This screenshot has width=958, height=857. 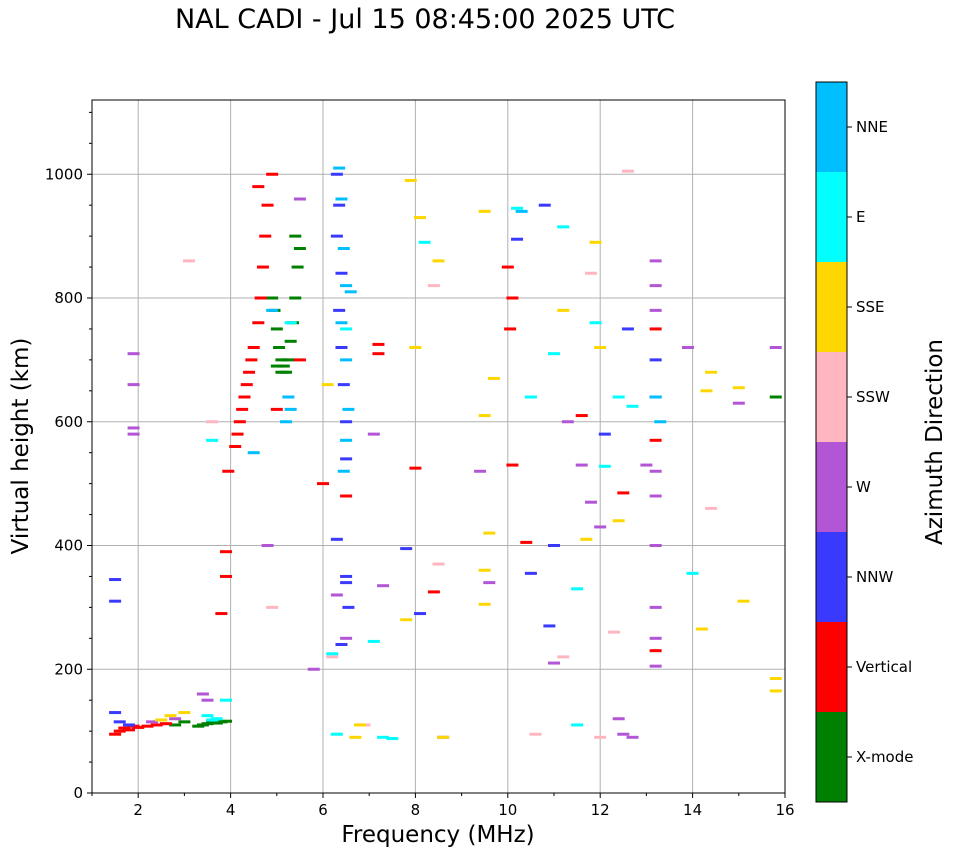 What do you see at coordinates (68, 422) in the screenshot?
I see `y-tick-label: 600` at bounding box center [68, 422].